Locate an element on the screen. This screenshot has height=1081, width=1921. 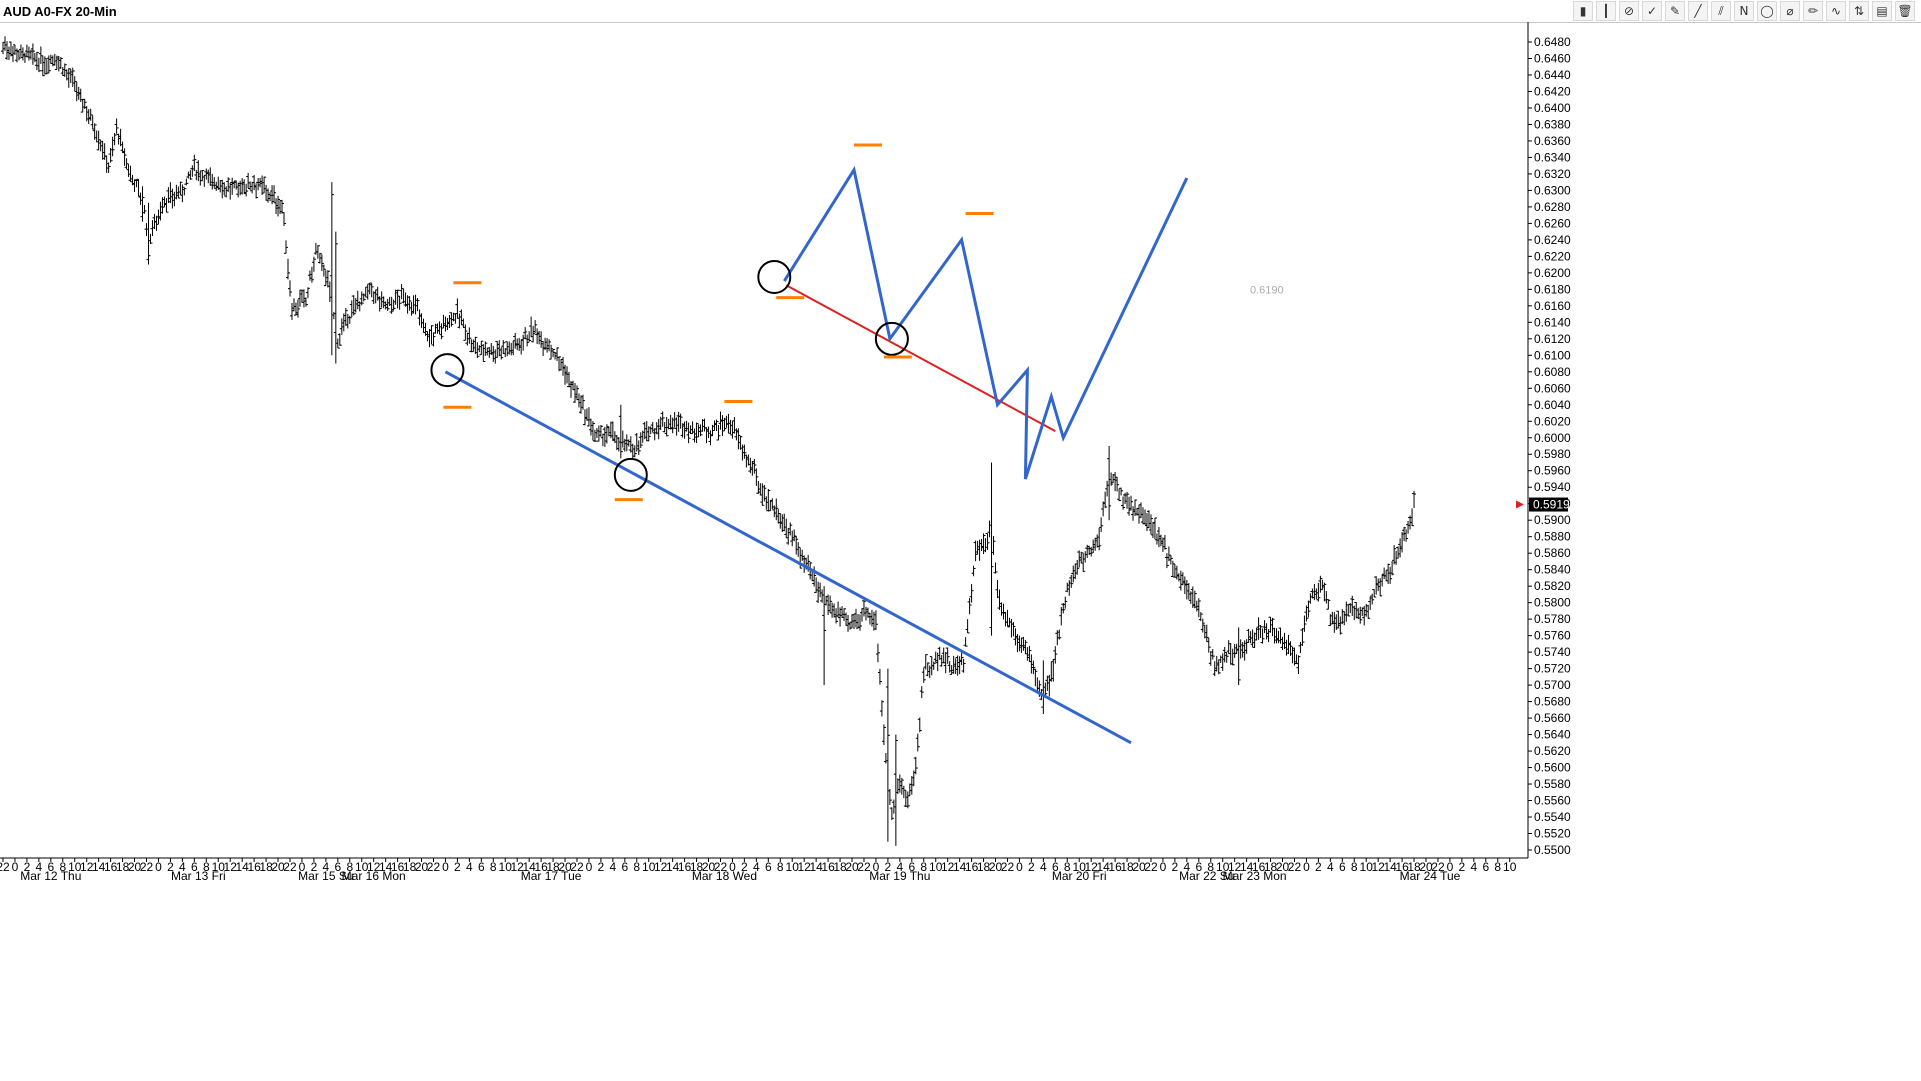
up-down-icon: ⇅ is located at coordinates (1859, 11).